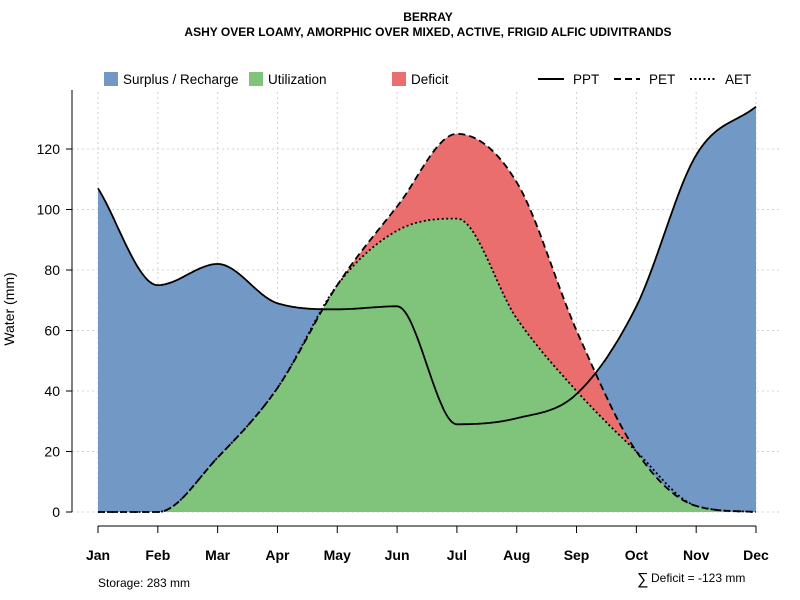 Image resolution: width=800 pixels, height=600 pixels. What do you see at coordinates (52, 331) in the screenshot?
I see `y-tick-label: 60` at bounding box center [52, 331].